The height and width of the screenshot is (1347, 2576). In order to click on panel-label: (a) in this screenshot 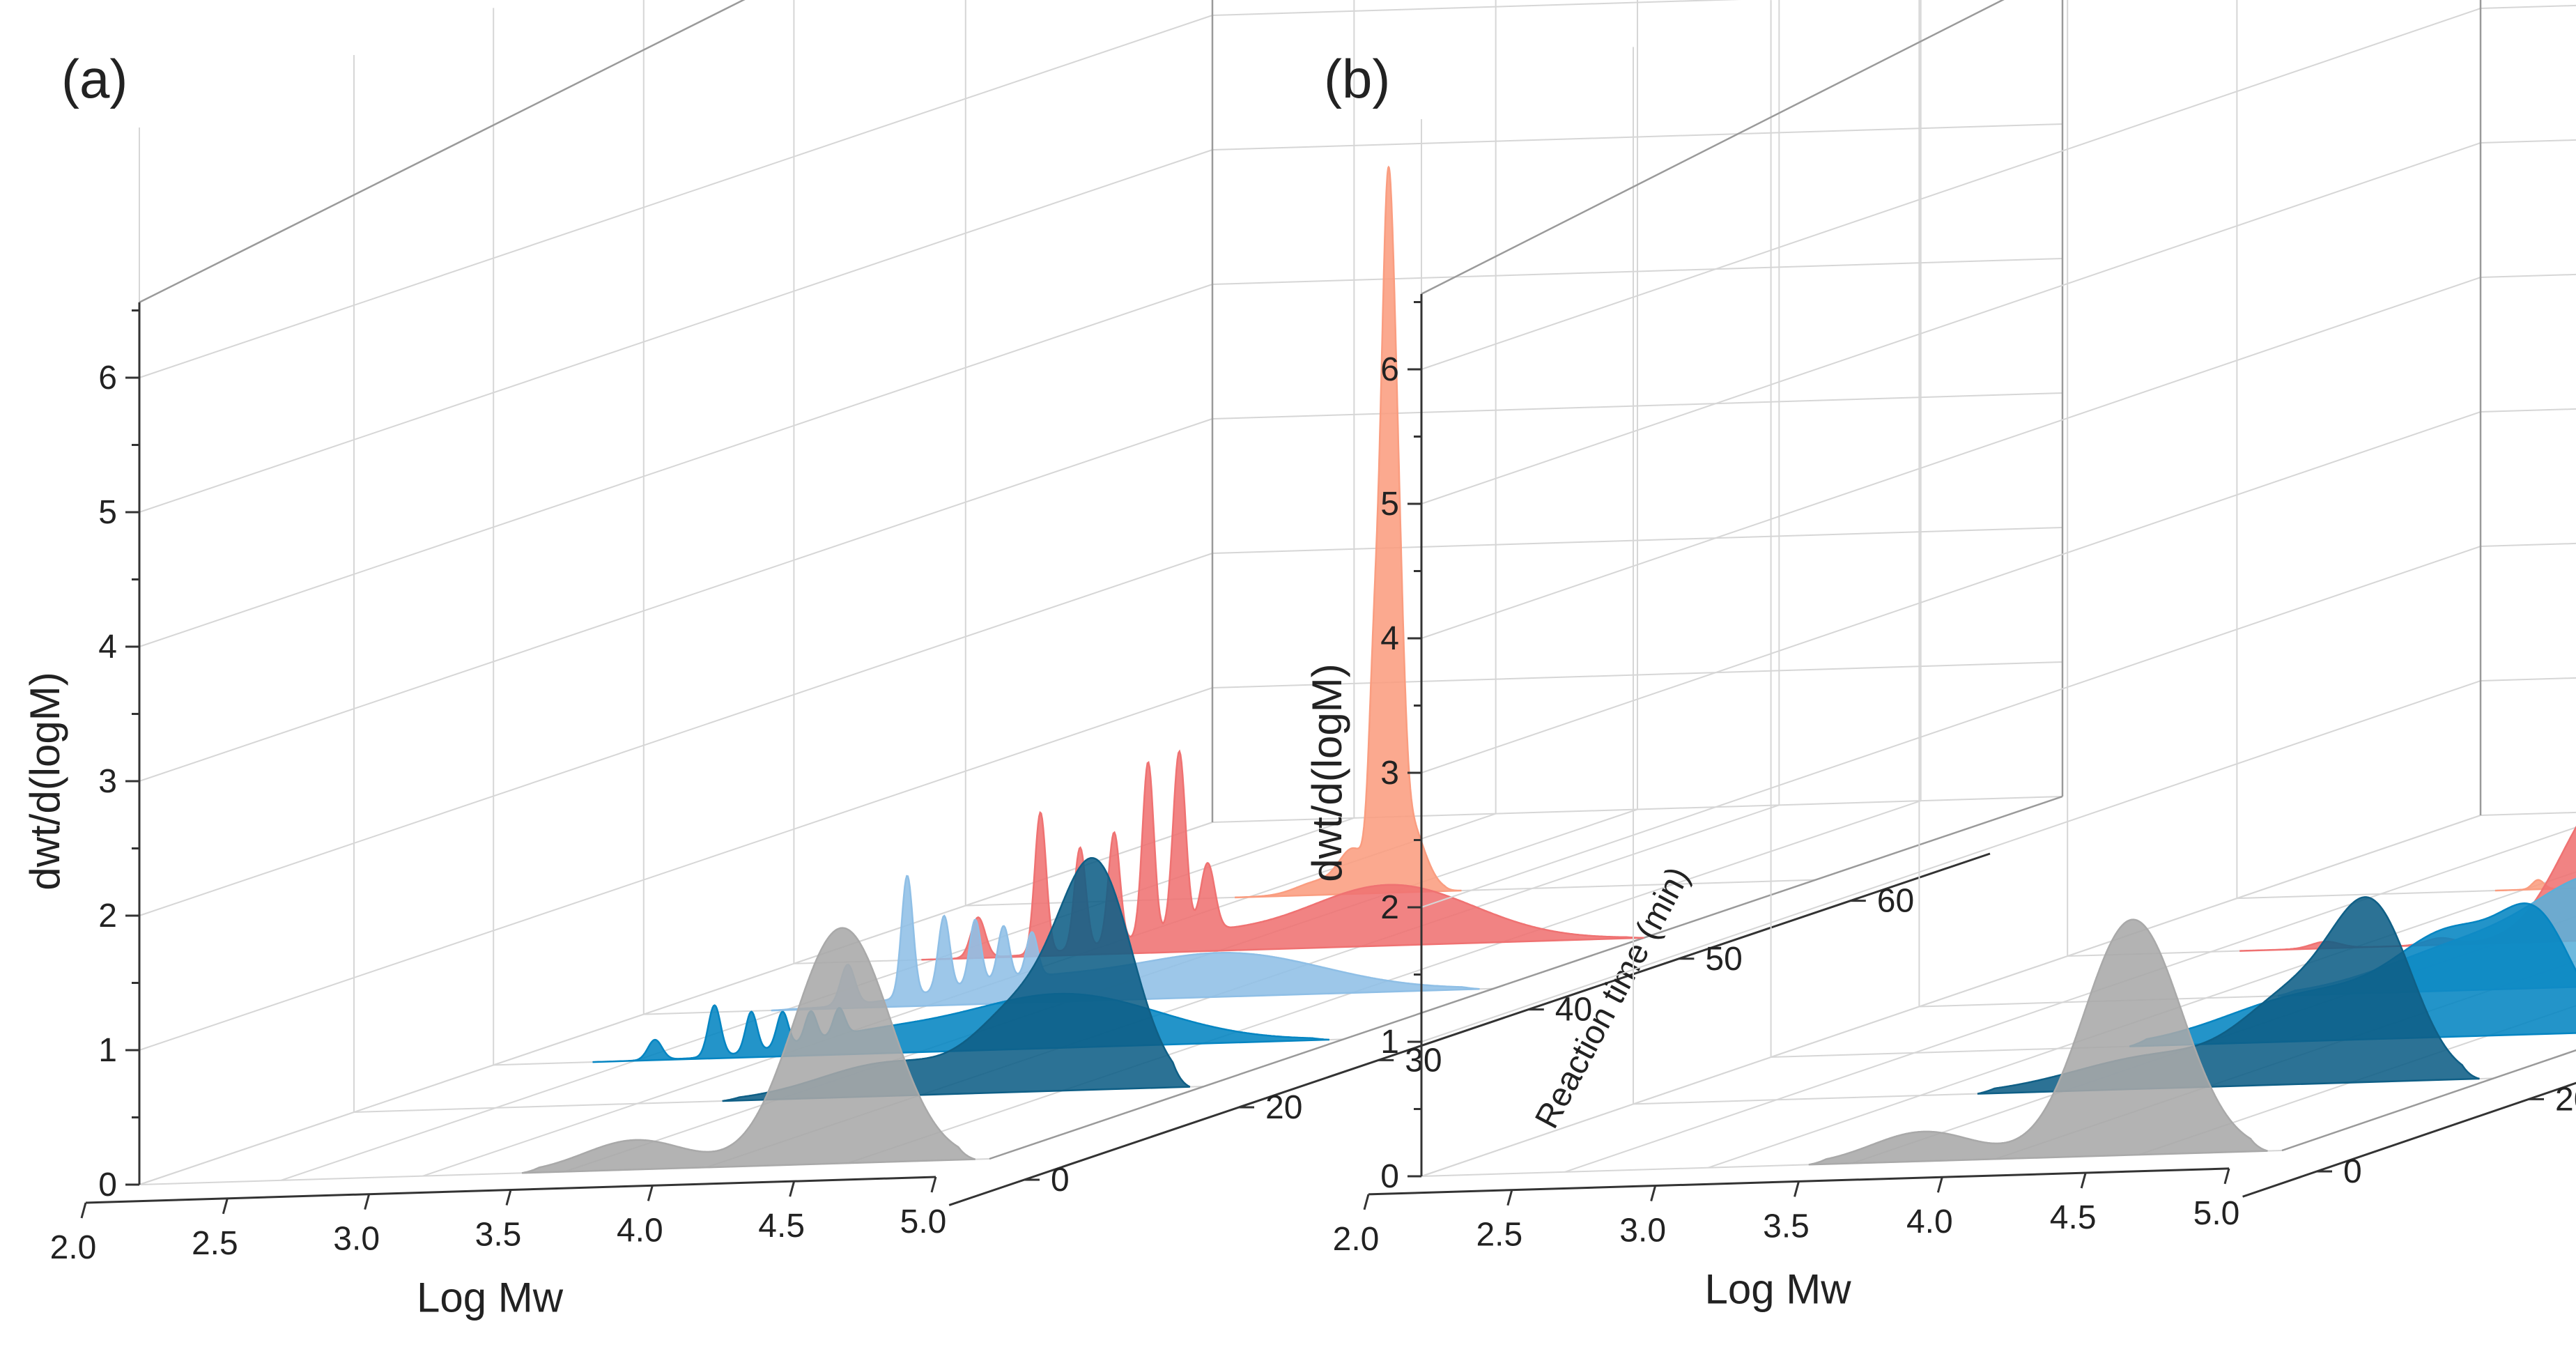, I will do `click(95, 78)`.